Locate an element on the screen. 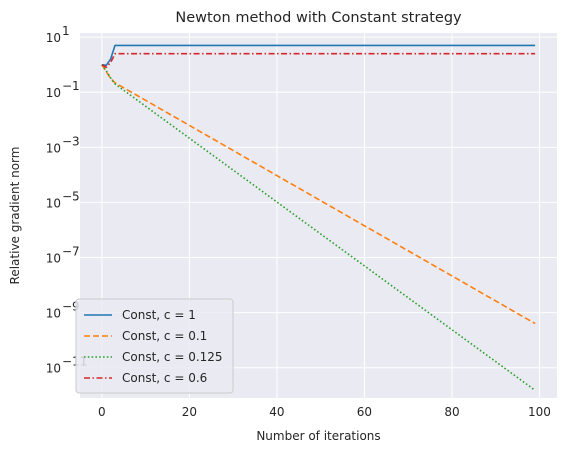 The image size is (577, 453). x-tick-label: 40 is located at coordinates (276, 412).